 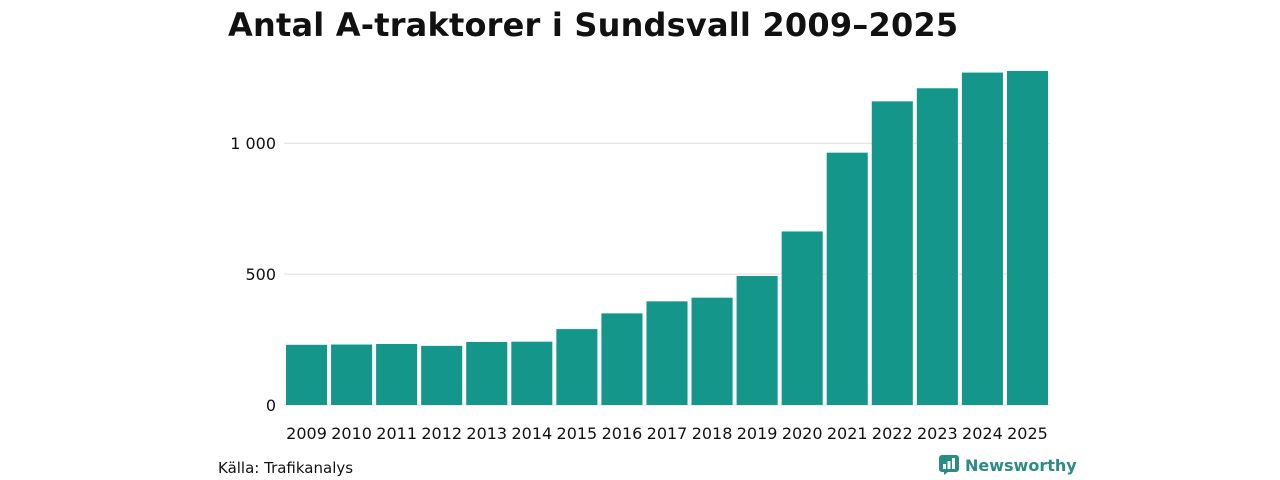 I want to click on bar-2009, so click(x=307, y=374).